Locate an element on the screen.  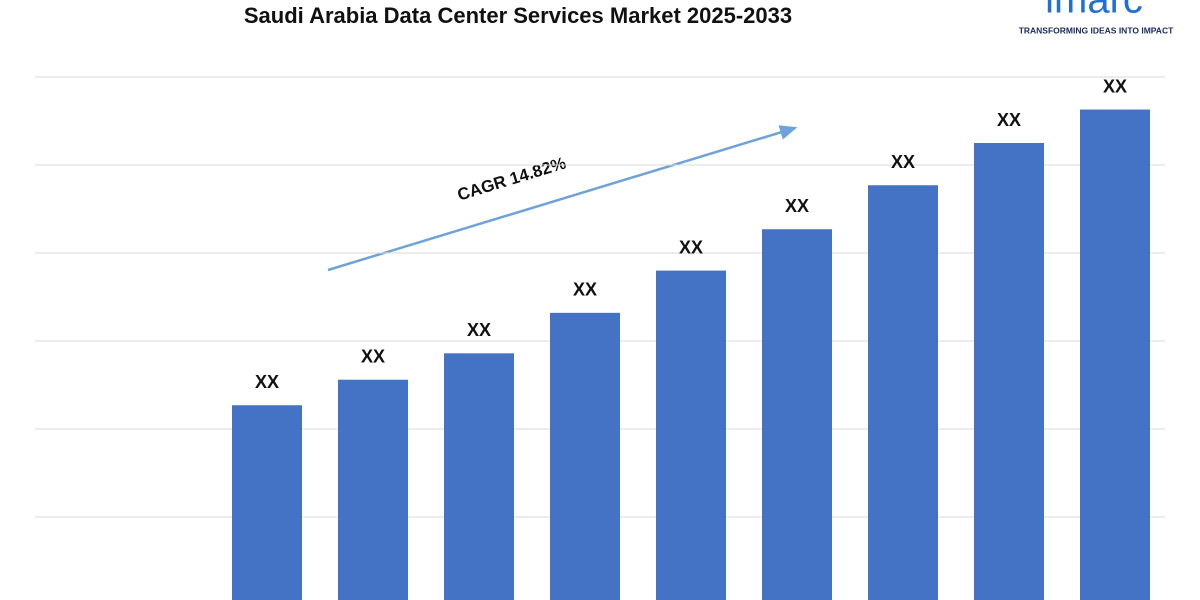
logo-name: imarc is located at coordinates (1094, 11).